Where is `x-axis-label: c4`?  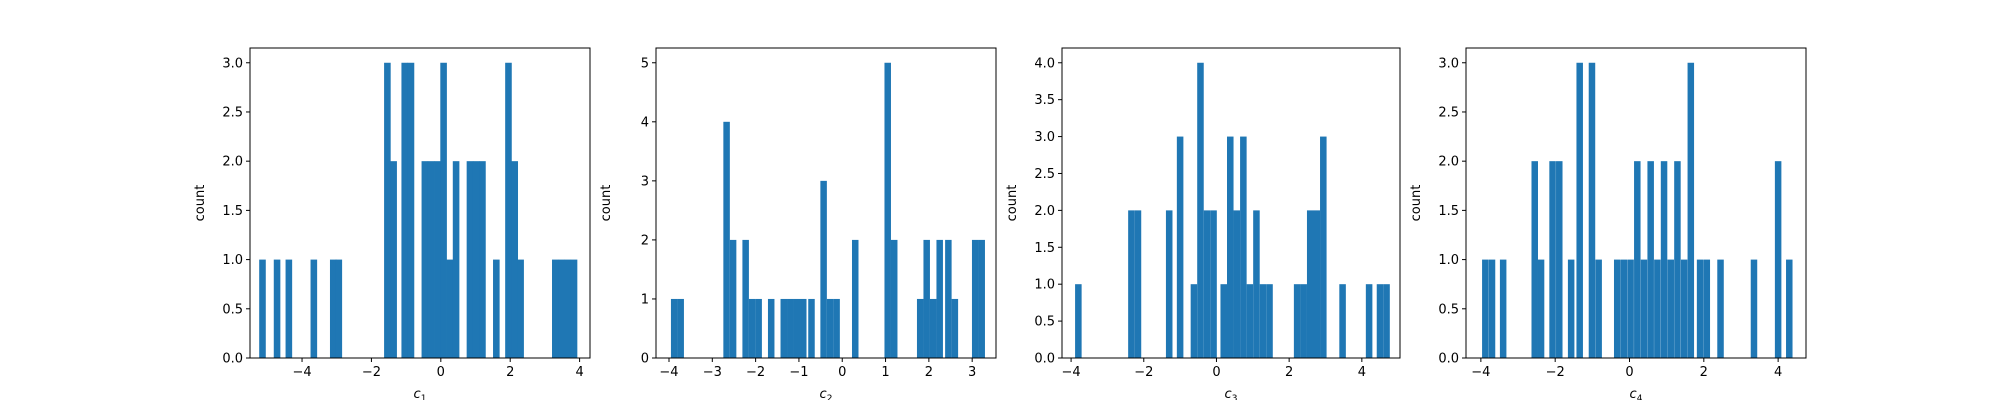 x-axis-label: c4 is located at coordinates (1636, 393).